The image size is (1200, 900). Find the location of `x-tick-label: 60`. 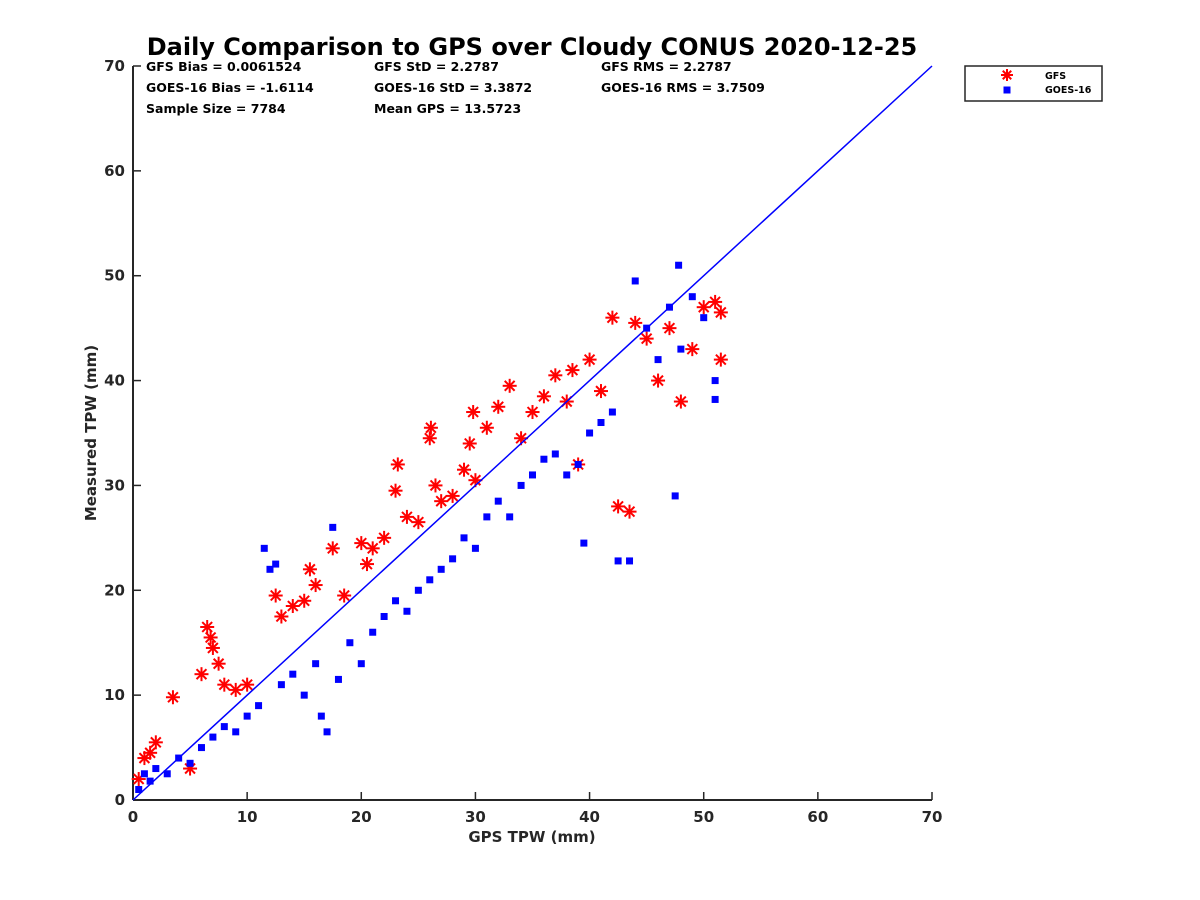

x-tick-label: 60 is located at coordinates (817, 817).